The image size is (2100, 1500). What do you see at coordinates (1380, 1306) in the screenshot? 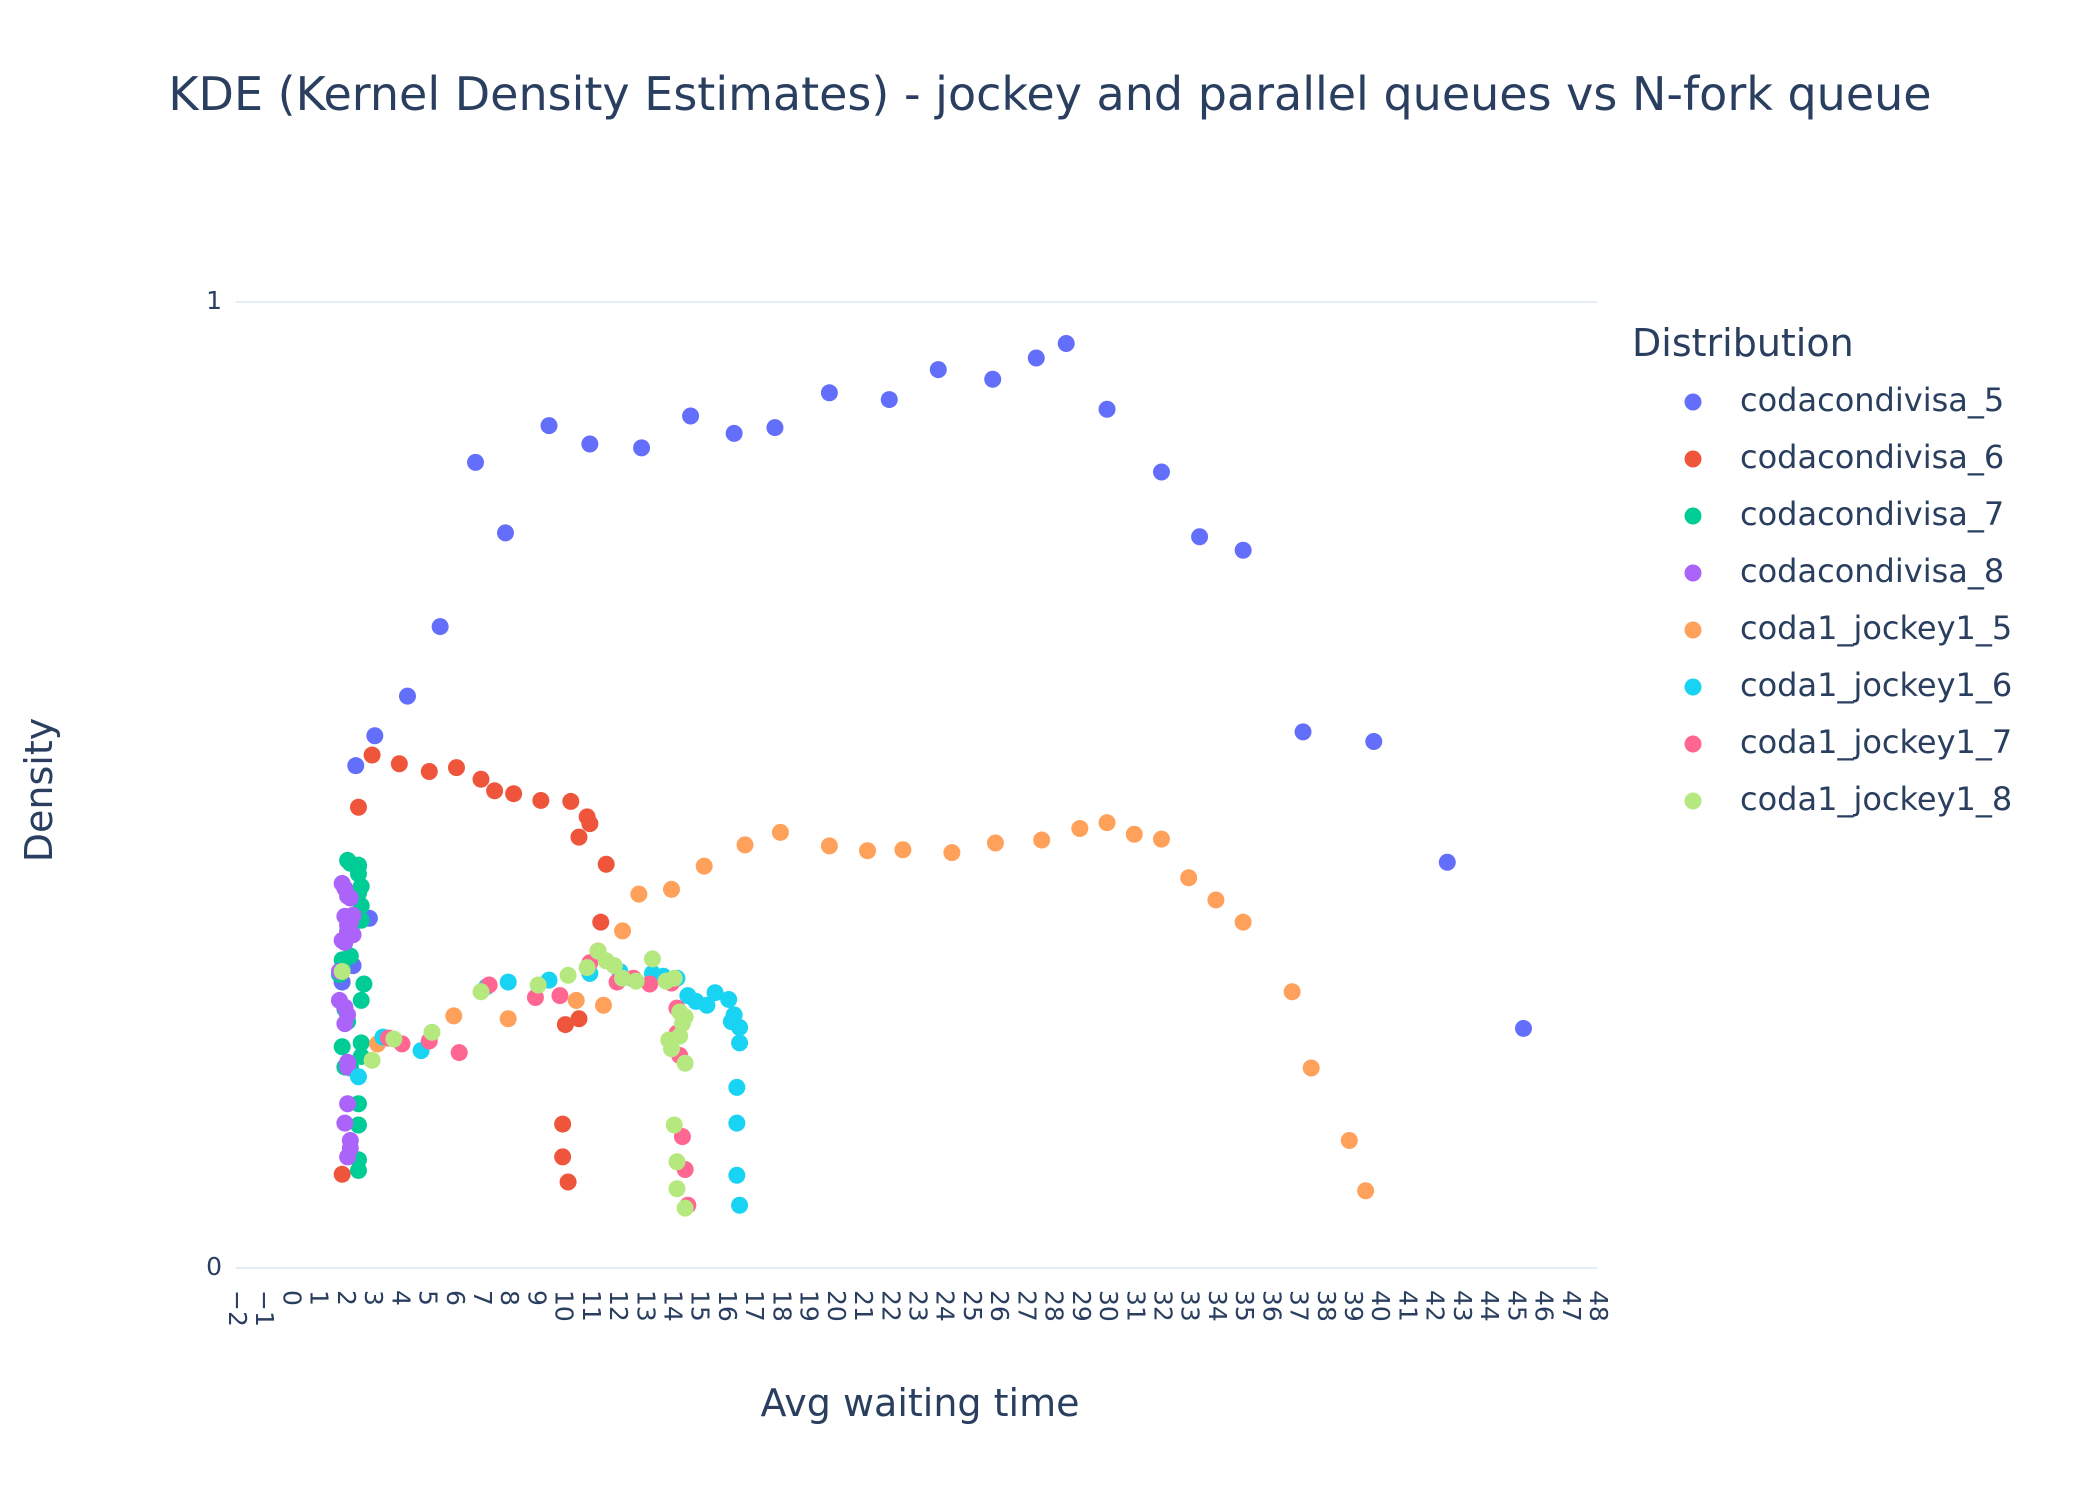
I see `x-tick-label: 40` at bounding box center [1380, 1306].